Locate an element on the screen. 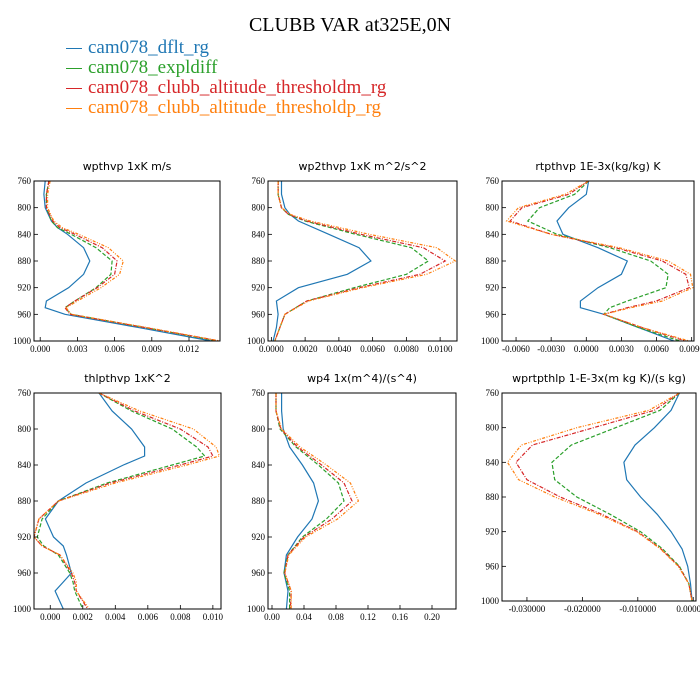 Image resolution: width=700 pixels, height=700 pixels. x-tick-label: 0.009 is located at coordinates (152, 349).